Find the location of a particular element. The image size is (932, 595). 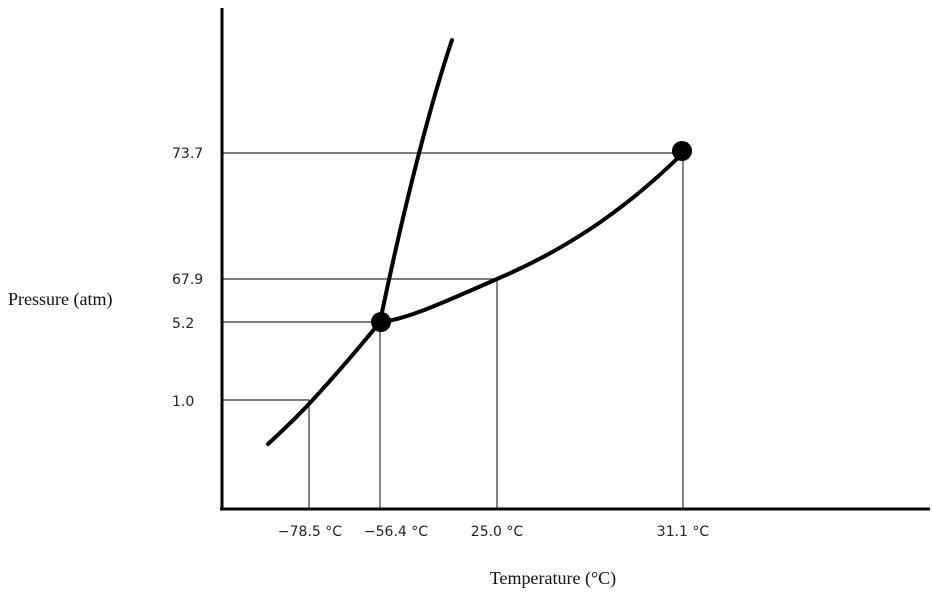

melting-curve is located at coordinates (416, 181).